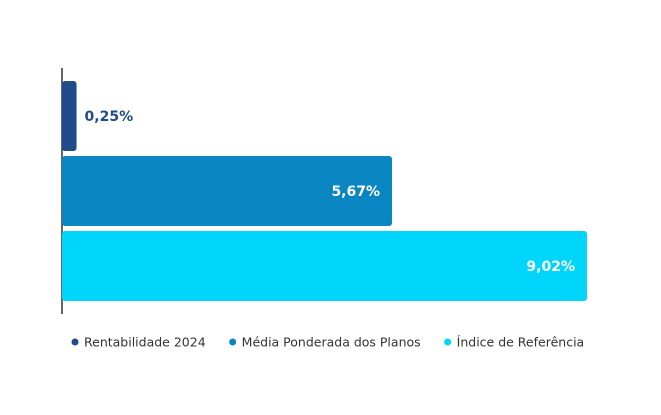 The height and width of the screenshot is (415, 661). I want to click on value-label: 0,25%, so click(109, 117).